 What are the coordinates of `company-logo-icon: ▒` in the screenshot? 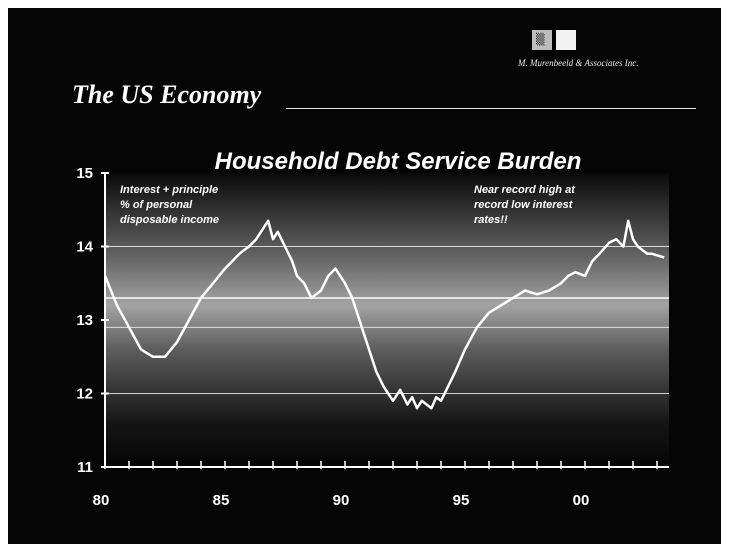 It's located at (542, 40).